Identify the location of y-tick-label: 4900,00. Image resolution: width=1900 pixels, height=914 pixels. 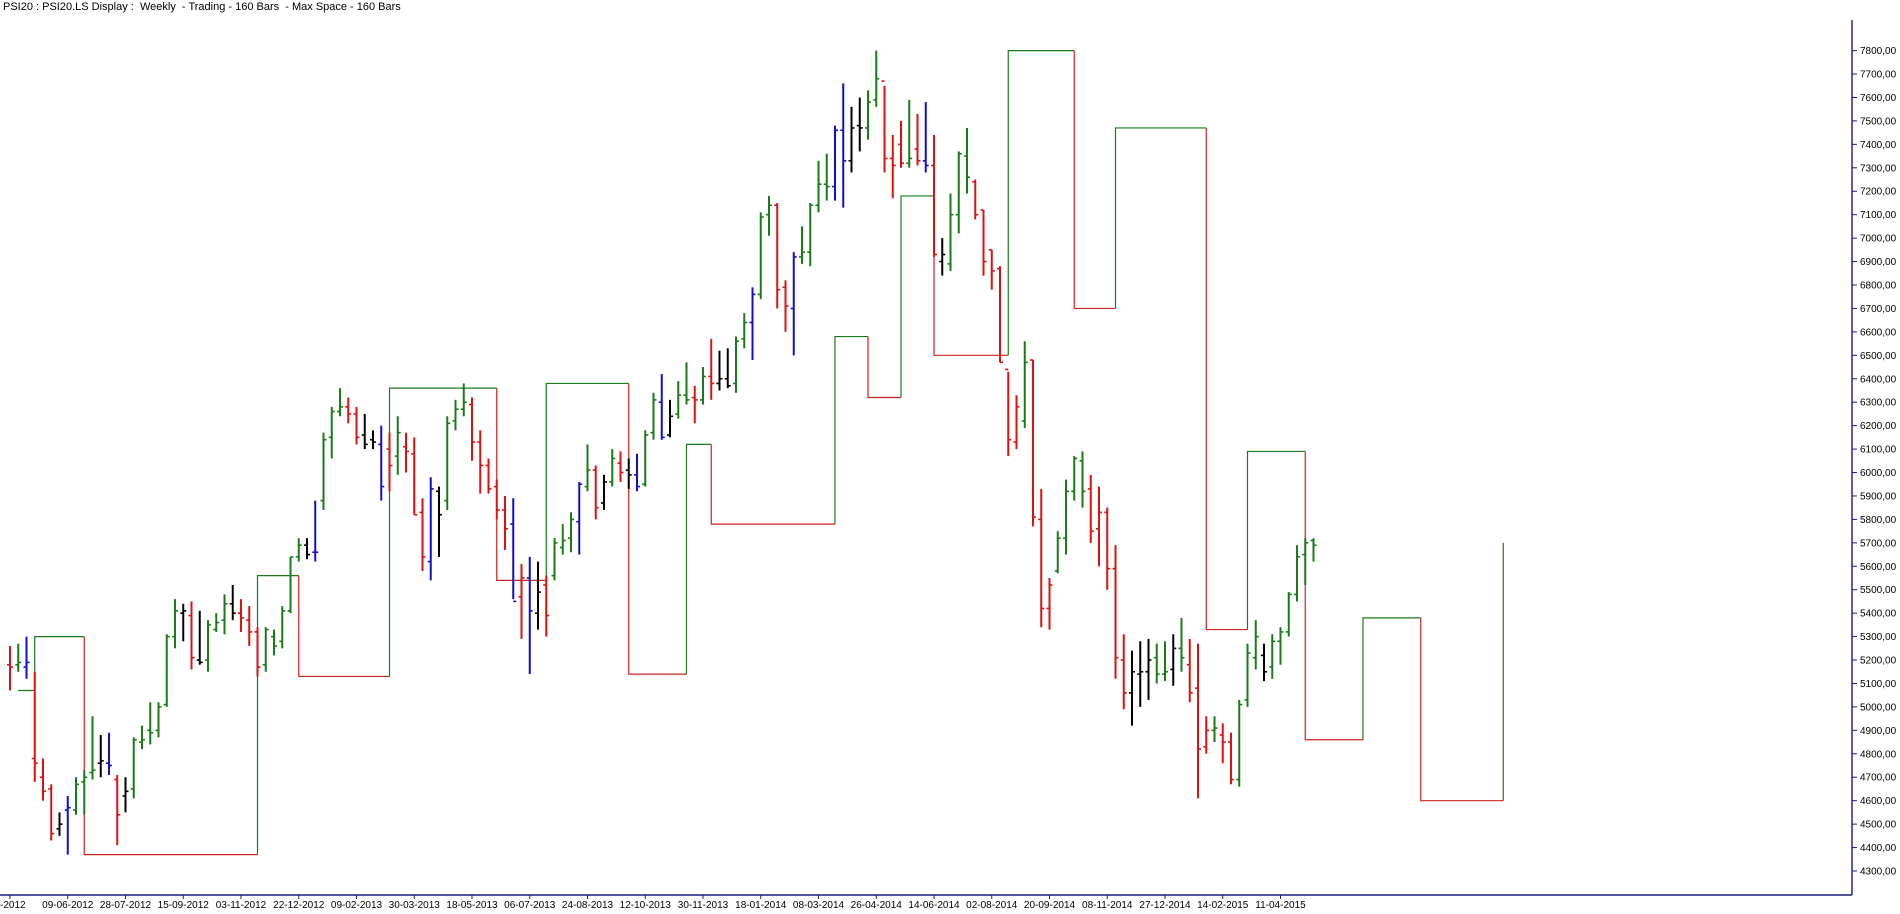
(1878, 731).